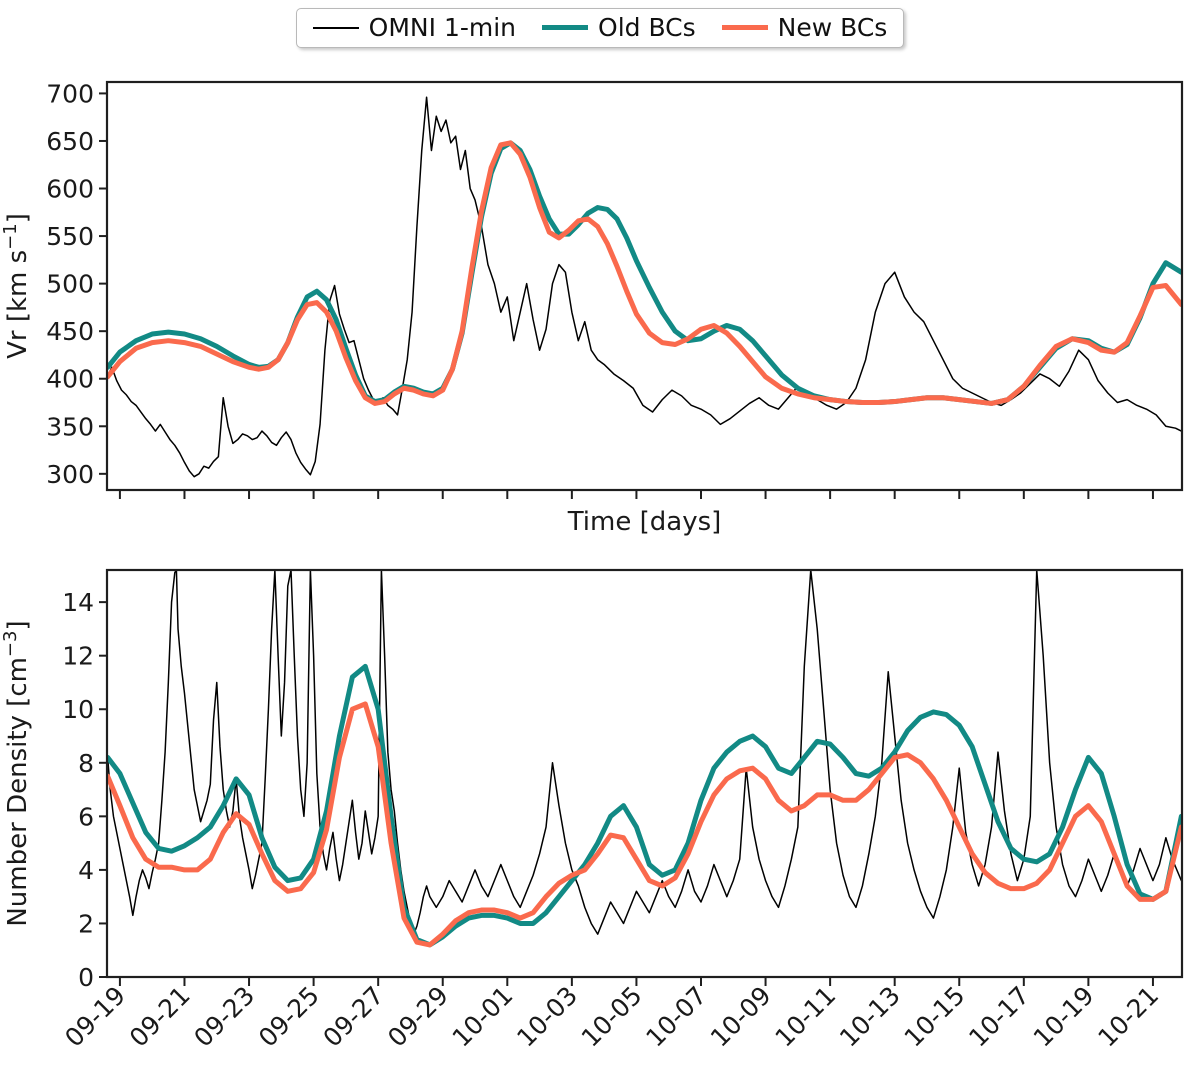 Image resolution: width=1200 pixels, height=1070 pixels. Describe the element at coordinates (547, 1017) in the screenshot. I see `x-tick-label: 10-03` at that location.